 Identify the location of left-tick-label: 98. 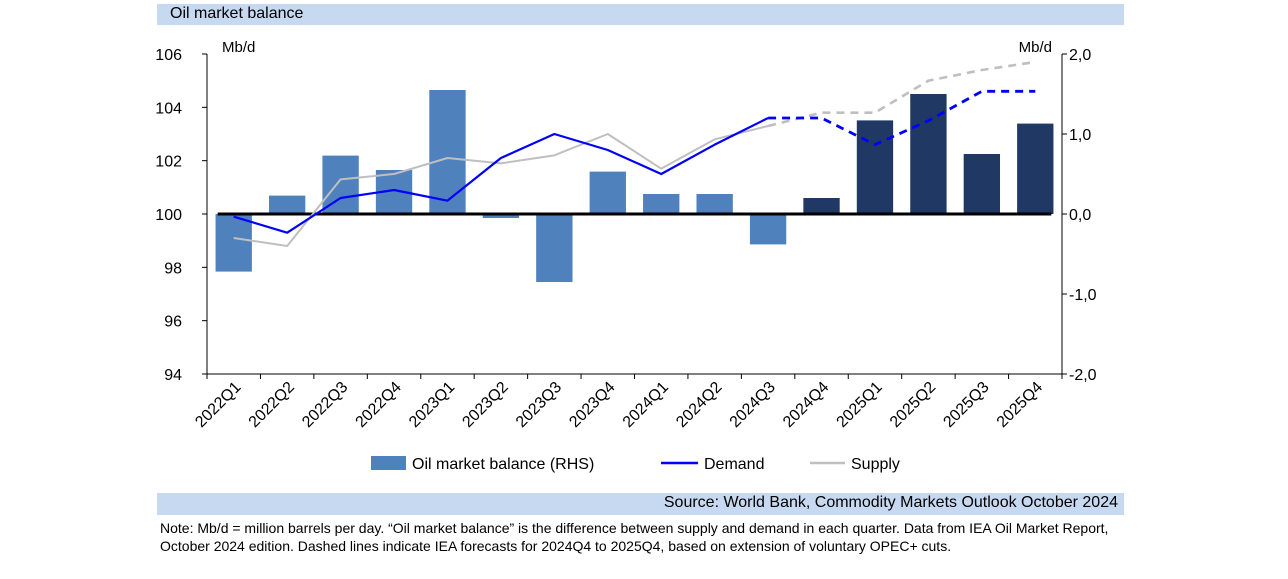
(173, 268).